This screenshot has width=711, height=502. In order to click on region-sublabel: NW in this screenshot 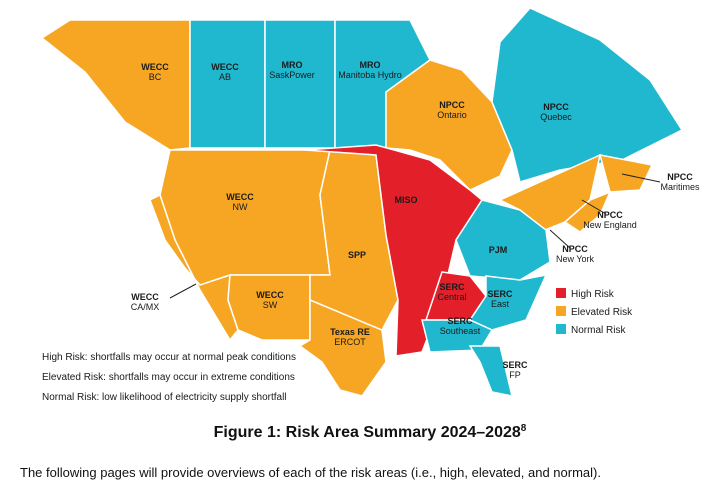, I will do `click(240, 207)`.